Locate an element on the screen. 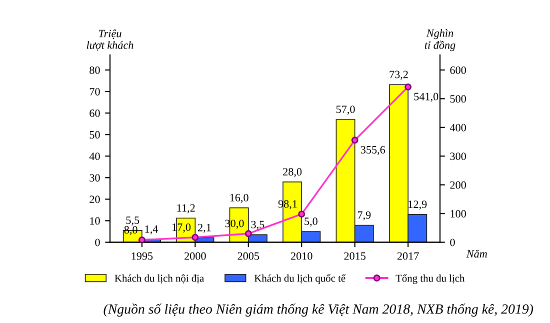  text: (Nguồn số liệu theo Niên giám thống kê Việt Nam 2018, NXB thống kê, 2019) is located at coordinates (319, 310).